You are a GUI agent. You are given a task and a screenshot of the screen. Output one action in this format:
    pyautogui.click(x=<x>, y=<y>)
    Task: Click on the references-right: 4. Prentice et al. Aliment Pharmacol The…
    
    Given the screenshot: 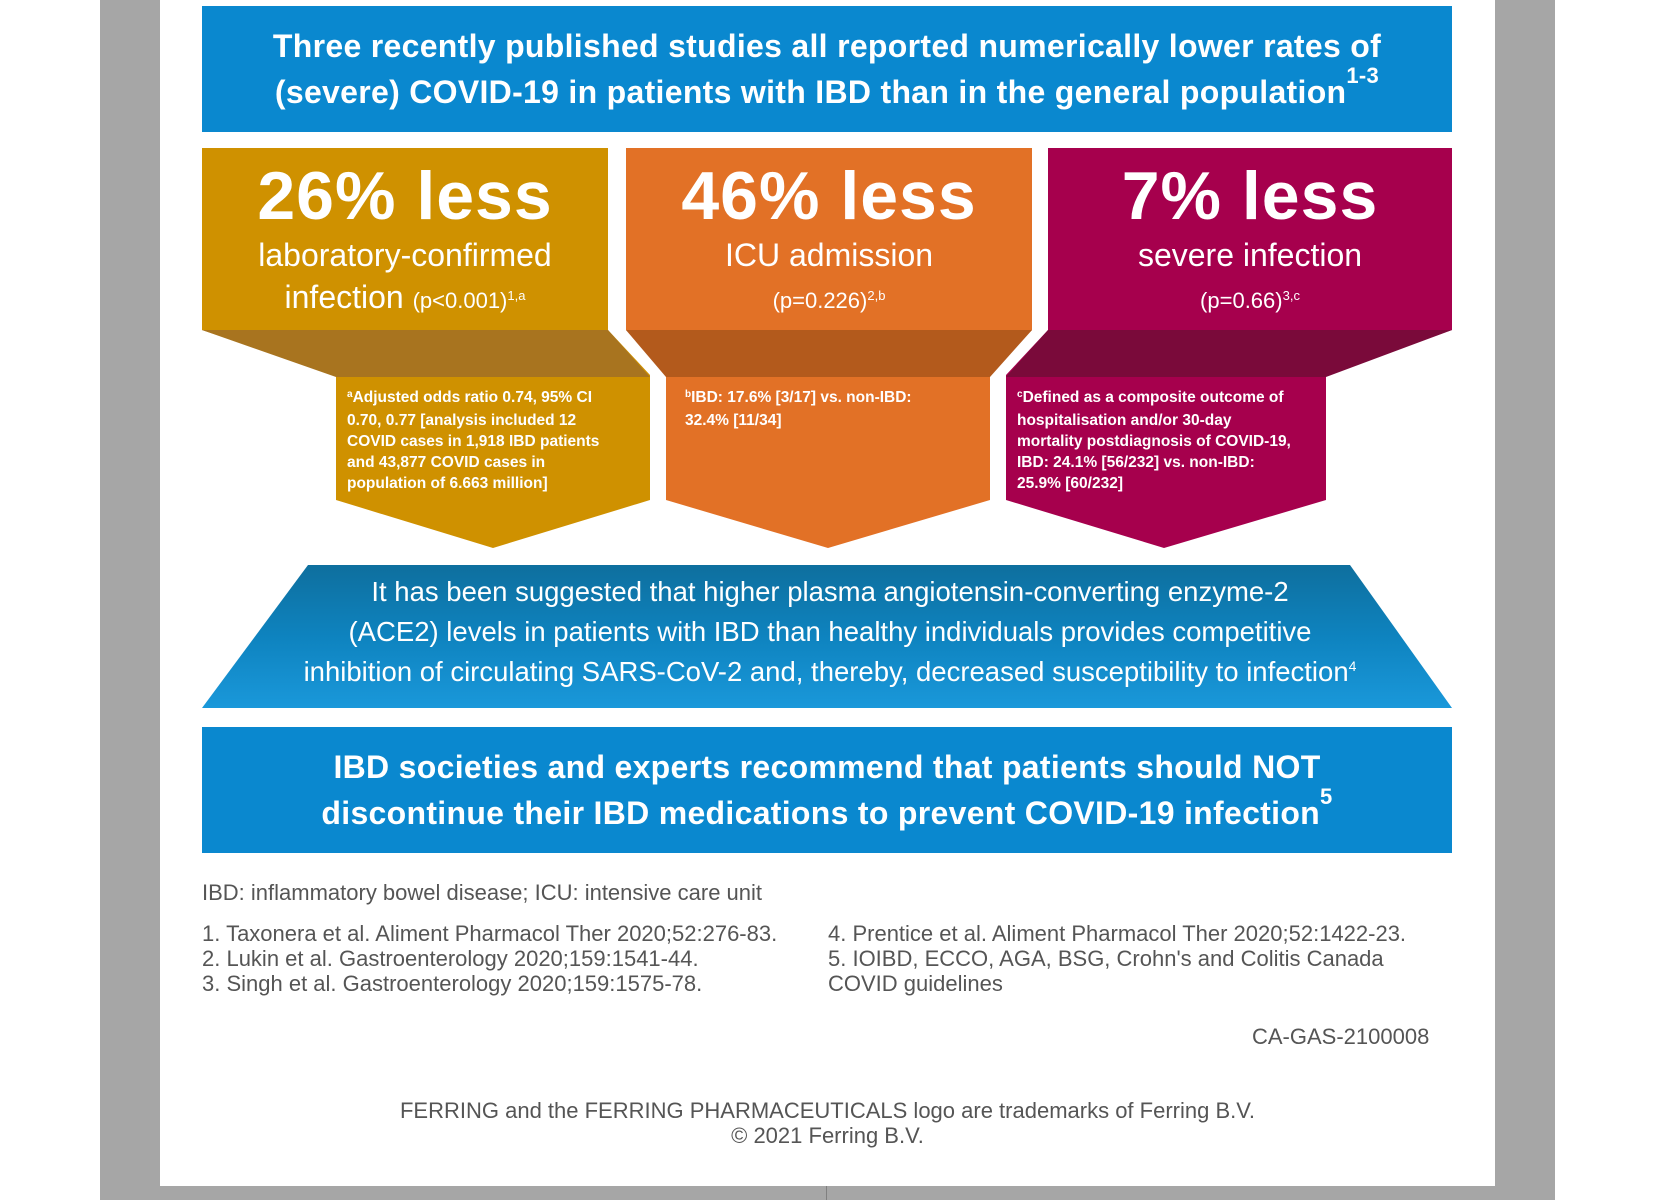 What is the action you would take?
    pyautogui.click(x=1117, y=958)
    